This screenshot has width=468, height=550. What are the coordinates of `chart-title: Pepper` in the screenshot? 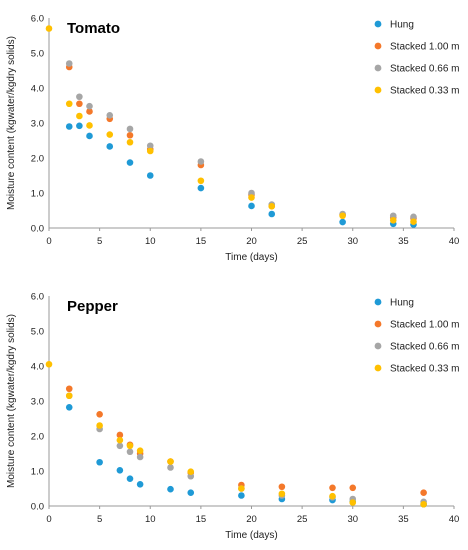 It's located at (92, 306).